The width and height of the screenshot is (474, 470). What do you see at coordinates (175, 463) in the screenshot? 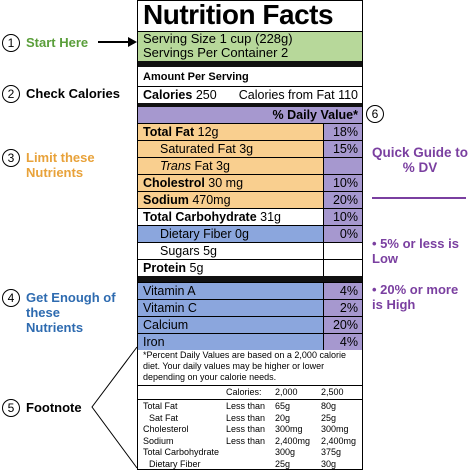
I see `footnote-cell: Dietary Fiber` at bounding box center [175, 463].